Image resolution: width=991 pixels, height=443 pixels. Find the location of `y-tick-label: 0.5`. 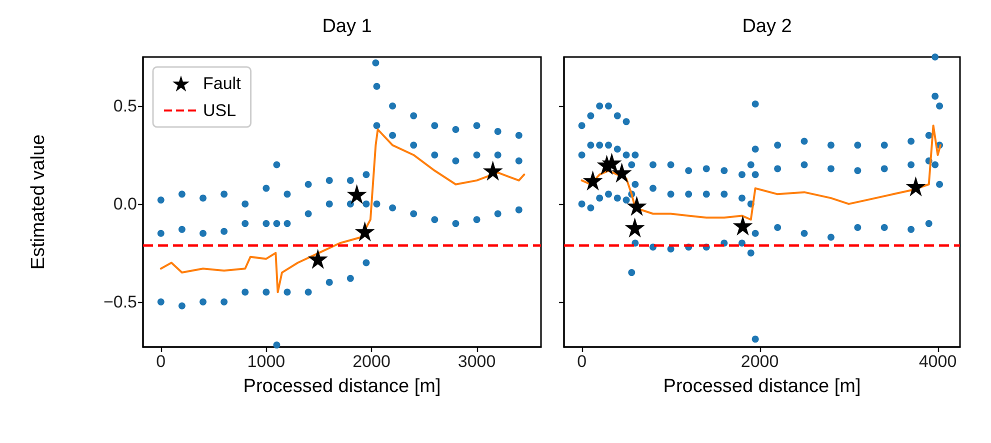

y-tick-label: 0.5 is located at coordinates (125, 106).